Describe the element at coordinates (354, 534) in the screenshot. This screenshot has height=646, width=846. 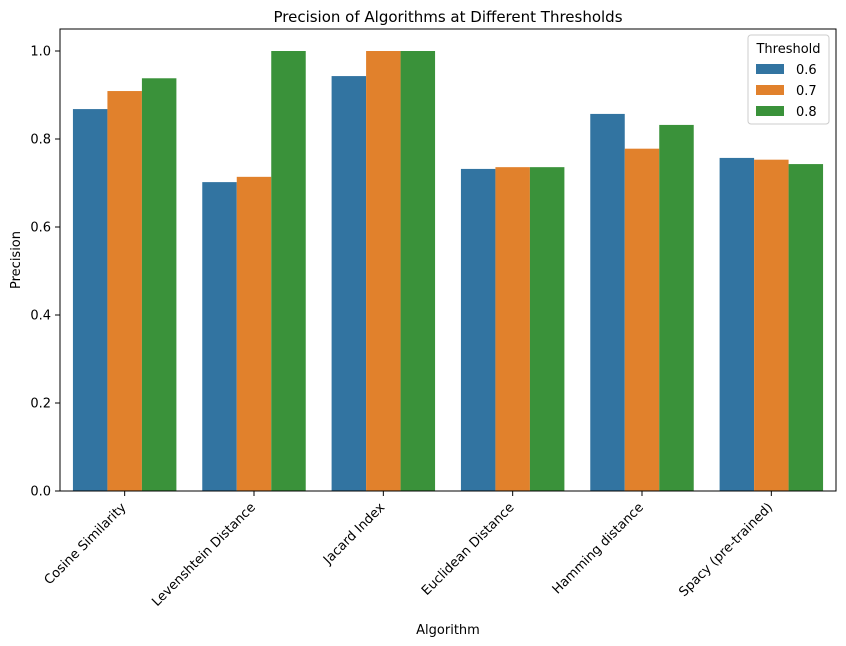
I see `x-tick-label: Jacard Index` at that location.